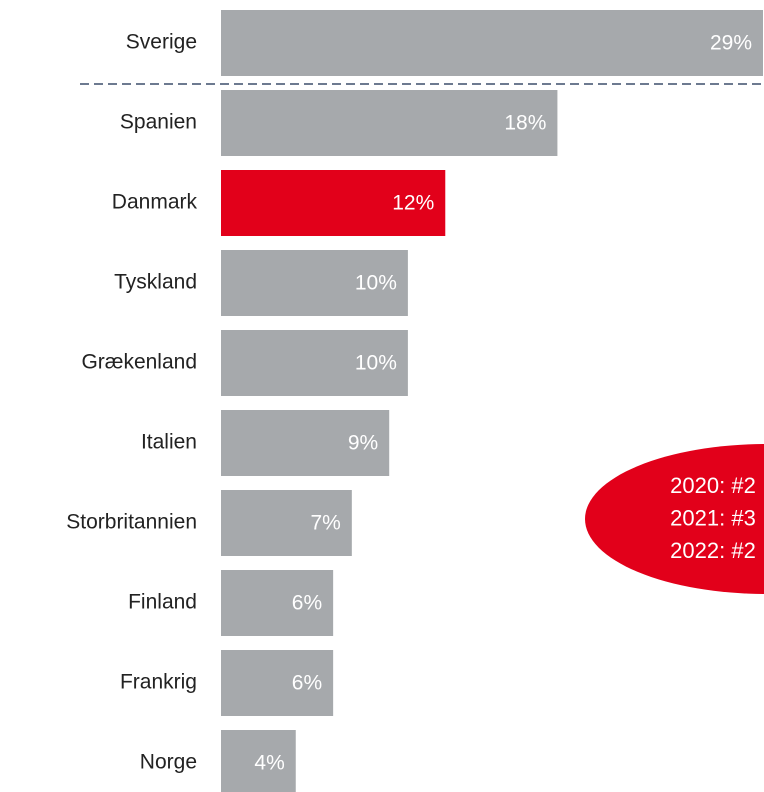  I want to click on category-label: Storbritannien, so click(131, 522).